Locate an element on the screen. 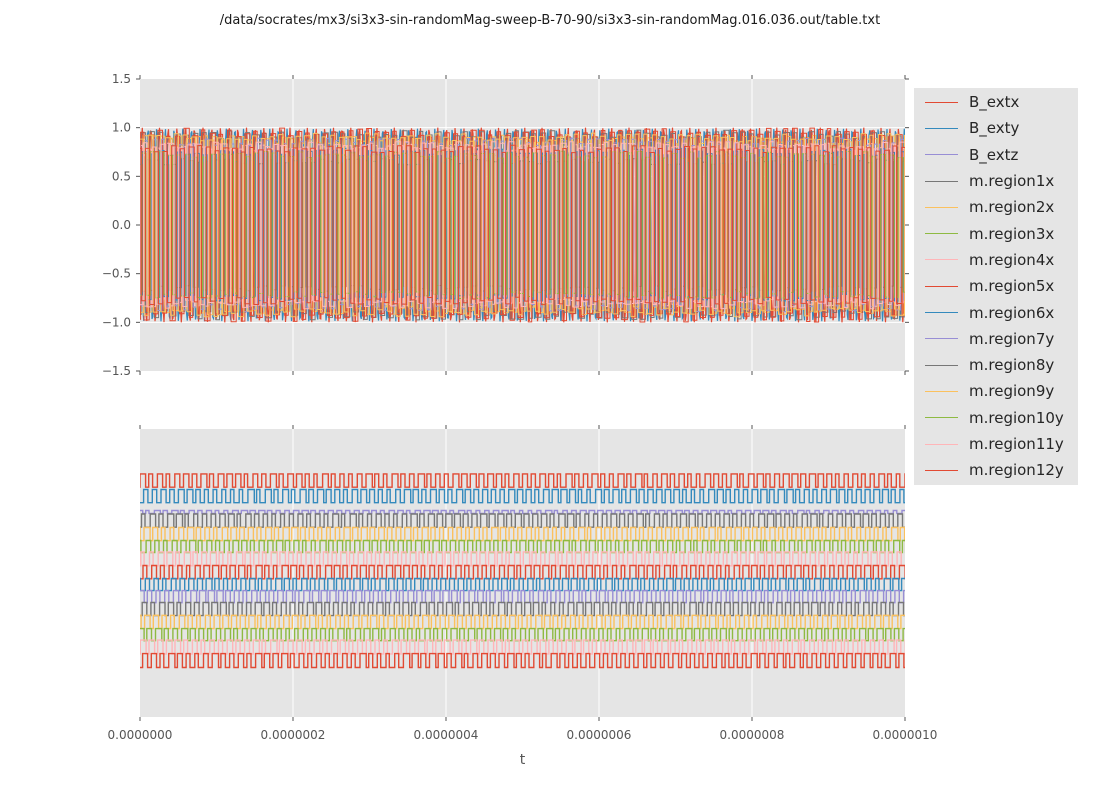 The image size is (1100, 800). legend-item: m.region8y is located at coordinates (996, 365).